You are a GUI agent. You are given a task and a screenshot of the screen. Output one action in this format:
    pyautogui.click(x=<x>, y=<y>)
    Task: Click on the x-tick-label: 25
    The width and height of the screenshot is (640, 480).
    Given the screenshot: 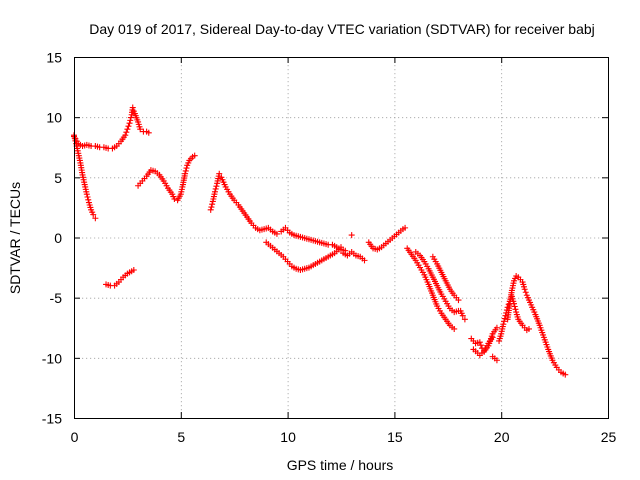 What is the action you would take?
    pyautogui.click(x=609, y=437)
    